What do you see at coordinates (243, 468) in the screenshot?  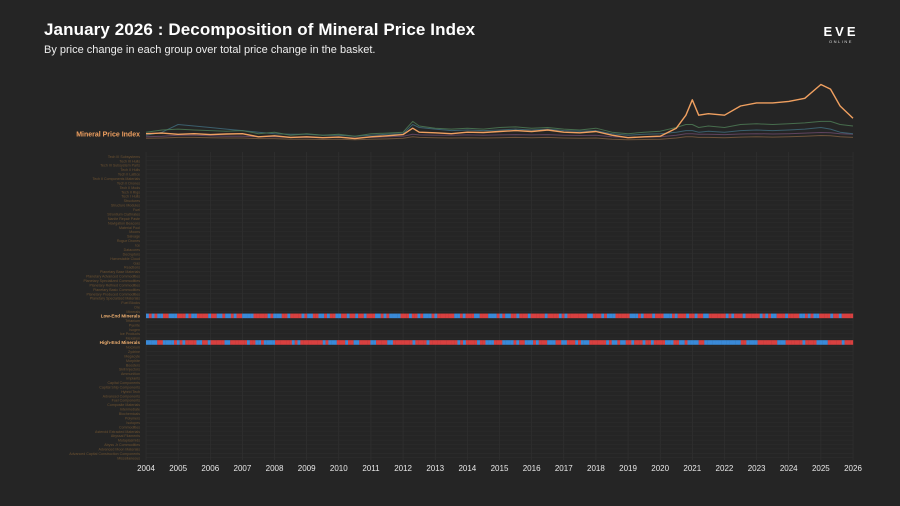 I see `x-tick-label: 2007` at bounding box center [243, 468].